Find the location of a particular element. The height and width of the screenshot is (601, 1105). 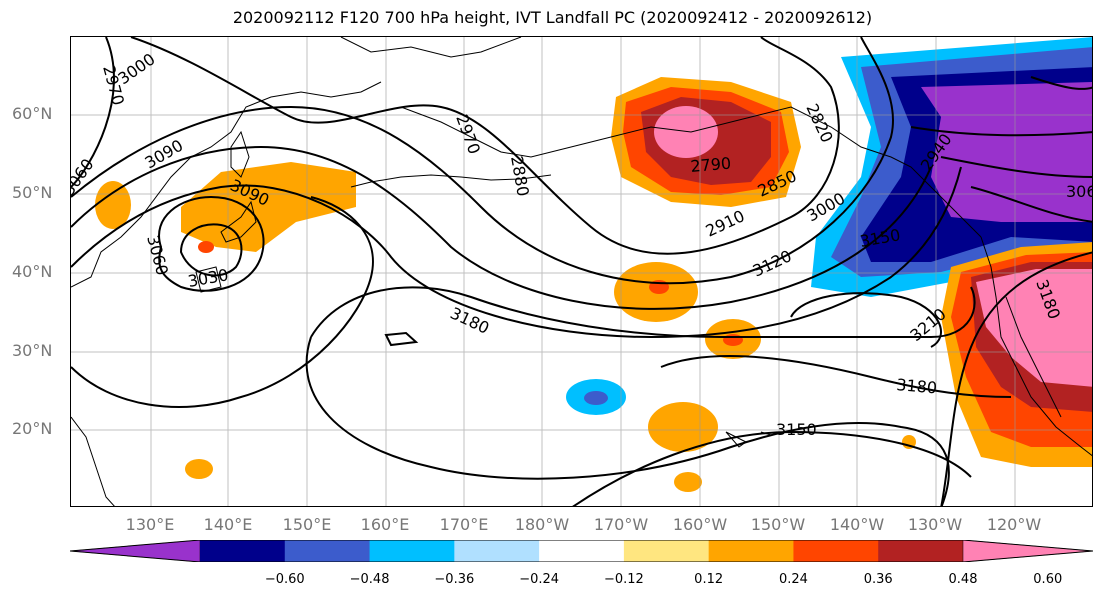

lon-label: 160°E is located at coordinates (385, 524).